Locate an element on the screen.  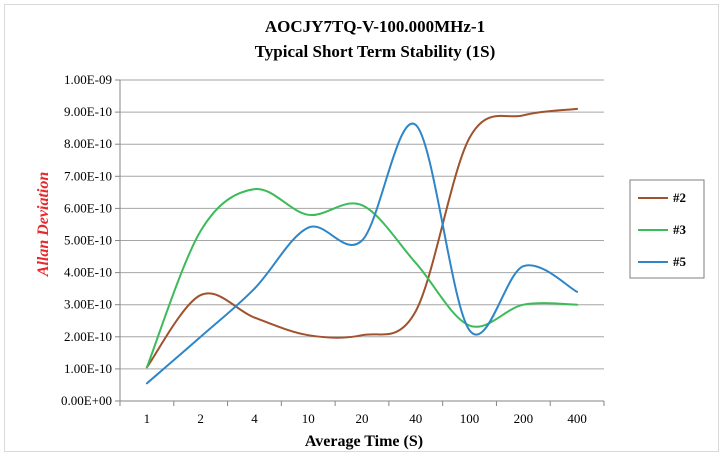
y-tick-label: 1.00E-10 is located at coordinates (88, 368).